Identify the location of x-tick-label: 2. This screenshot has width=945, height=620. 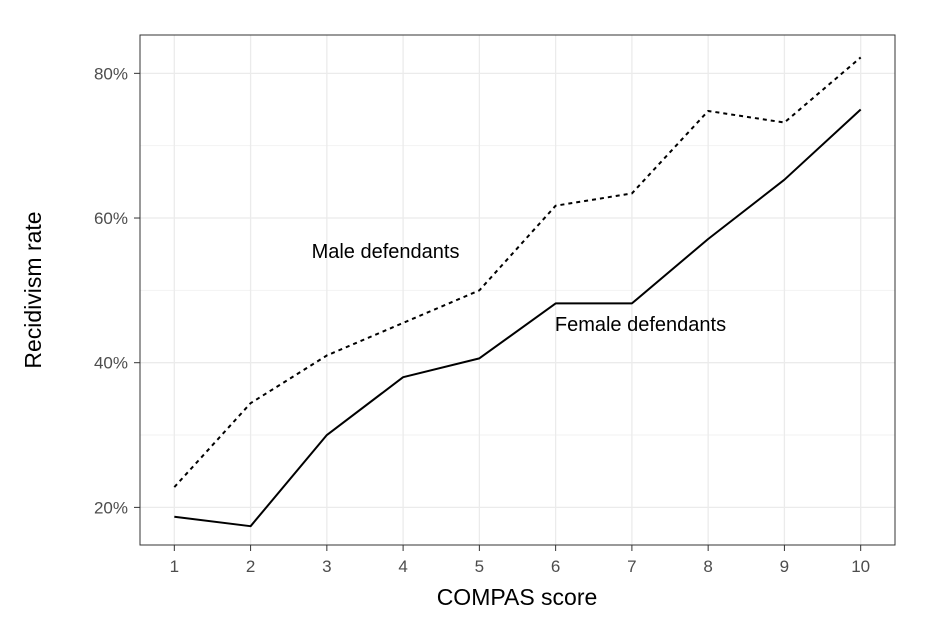
(250, 566).